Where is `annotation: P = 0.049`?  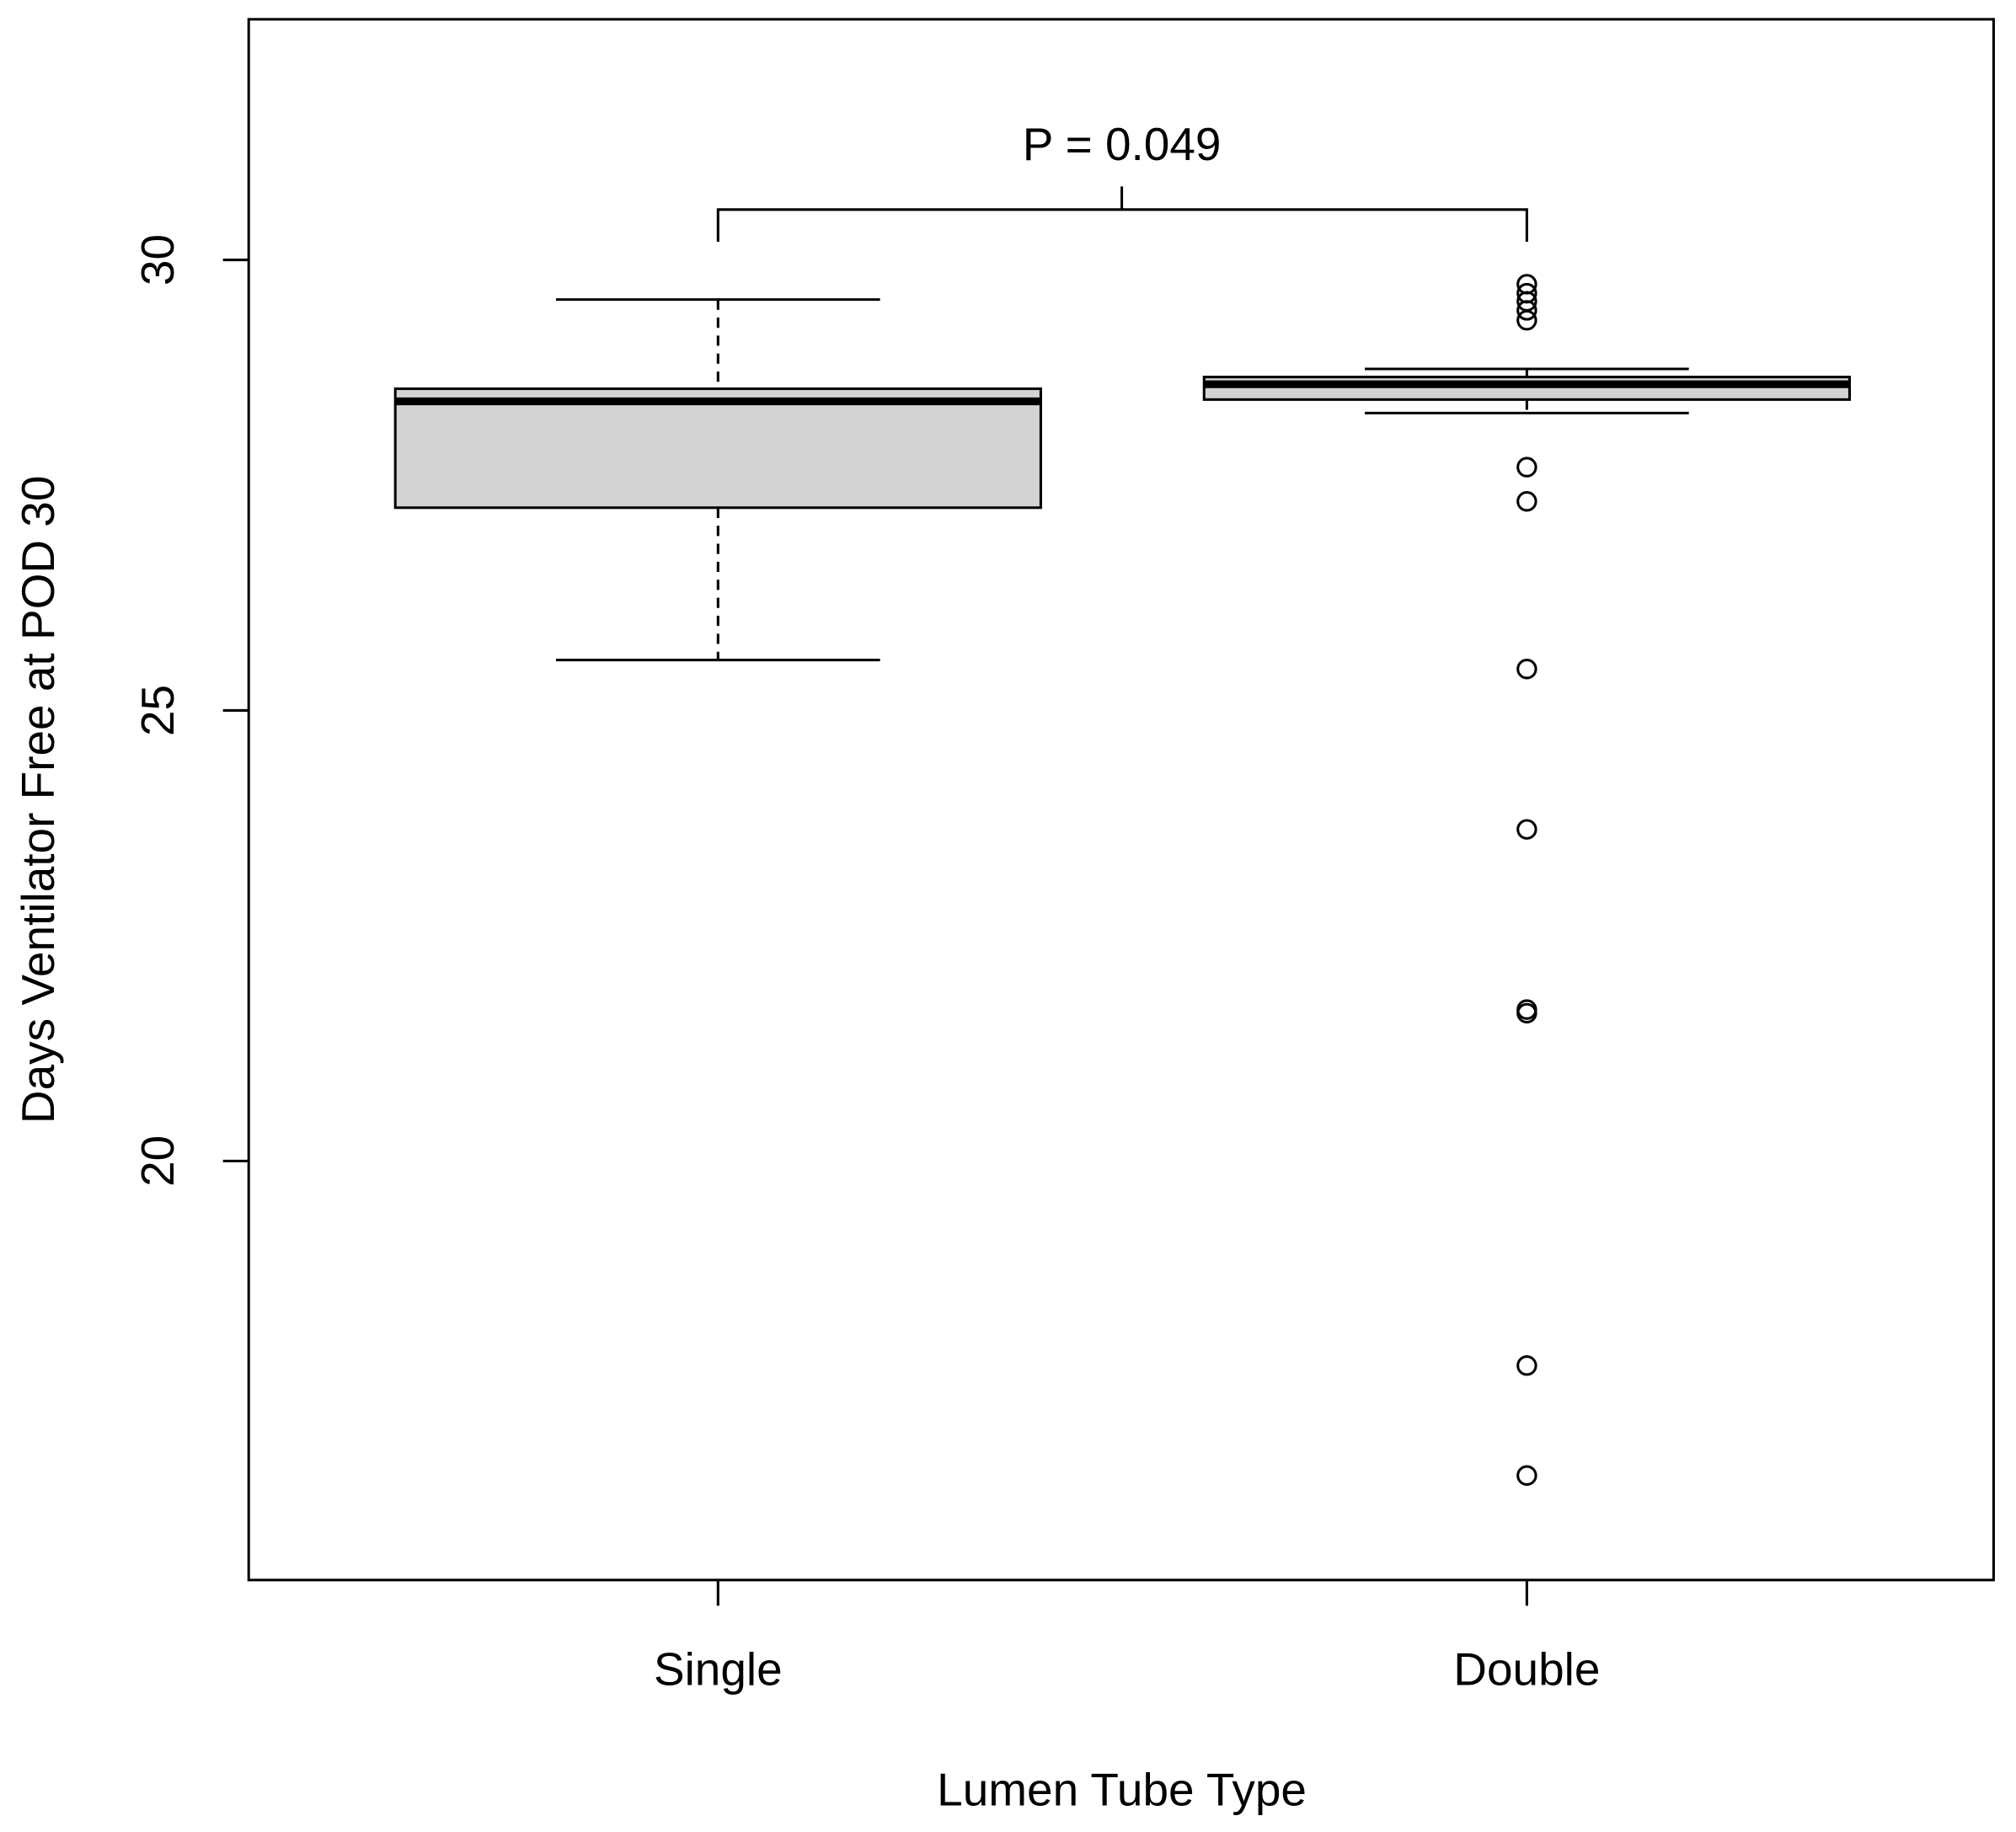
annotation: P = 0.049 is located at coordinates (1122, 144).